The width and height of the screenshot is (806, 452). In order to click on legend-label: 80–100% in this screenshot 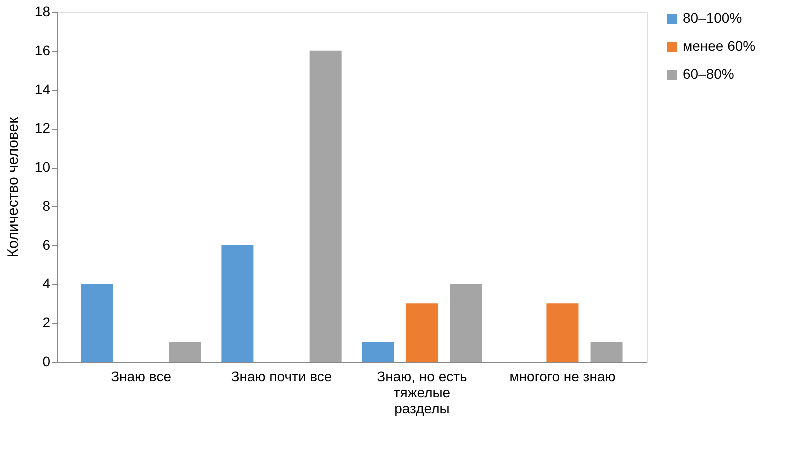, I will do `click(712, 18)`.